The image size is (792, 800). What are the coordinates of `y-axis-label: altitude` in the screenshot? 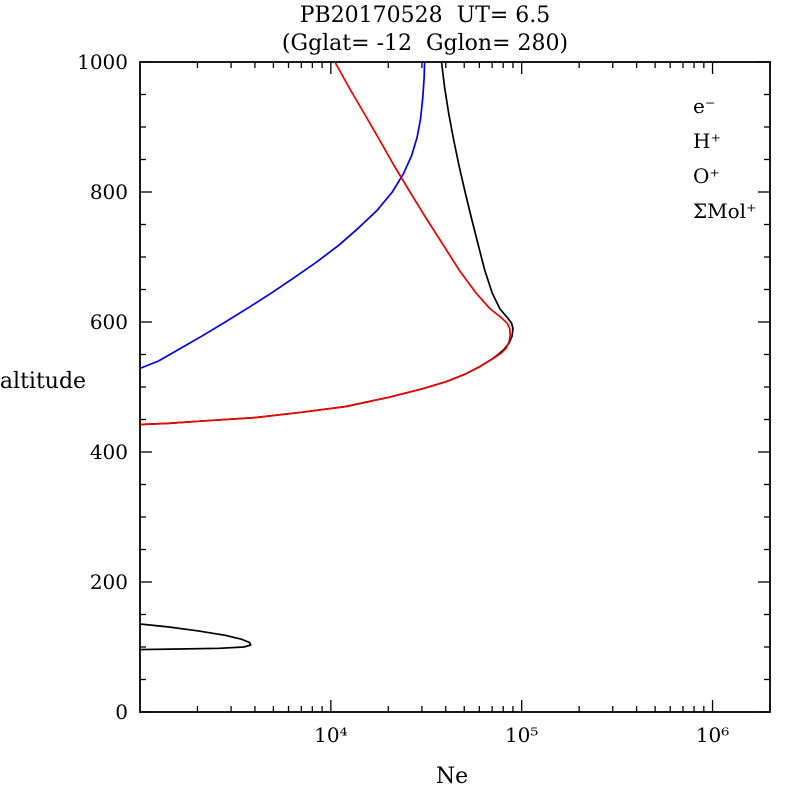 It's located at (43, 381).